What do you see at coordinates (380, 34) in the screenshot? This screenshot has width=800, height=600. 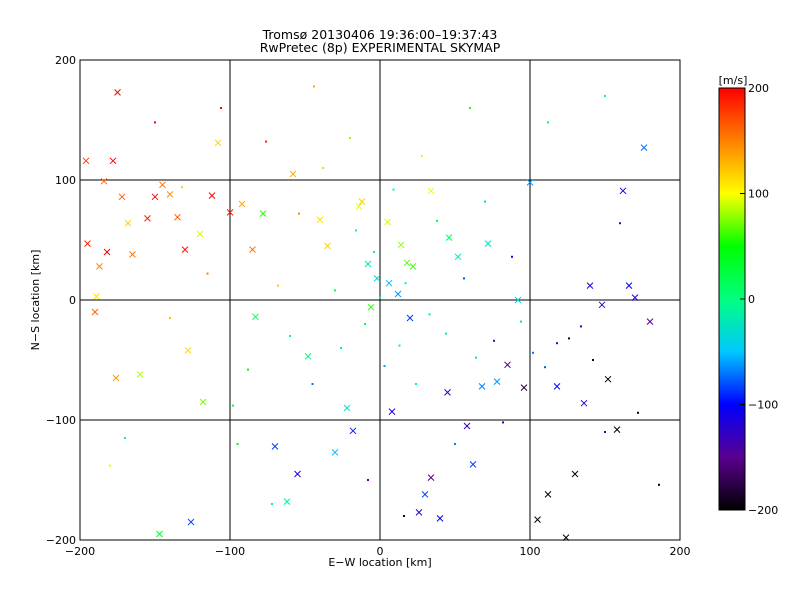 I see `chart-title: Tromsø 20130406 19:36:00–19:37:43` at bounding box center [380, 34].